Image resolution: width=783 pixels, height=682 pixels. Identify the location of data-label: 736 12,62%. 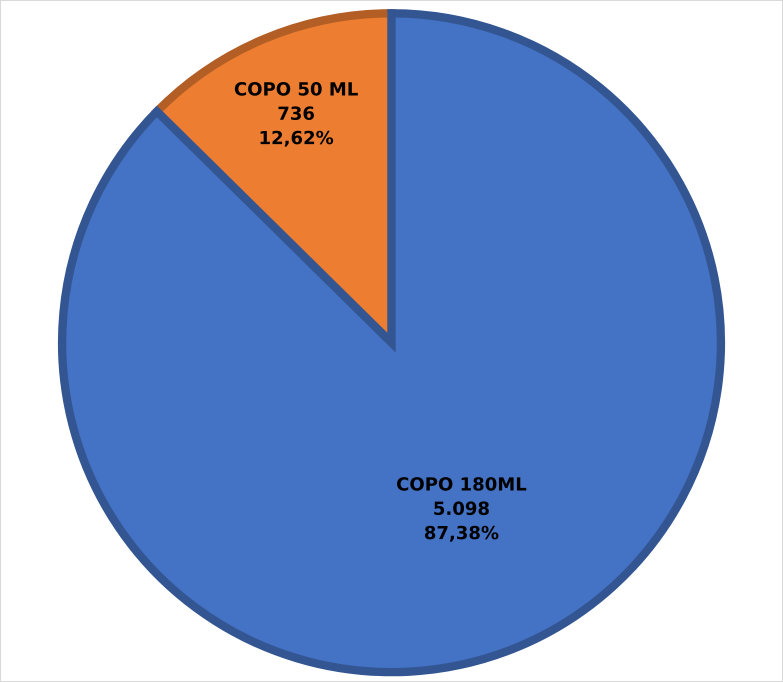
(297, 126).